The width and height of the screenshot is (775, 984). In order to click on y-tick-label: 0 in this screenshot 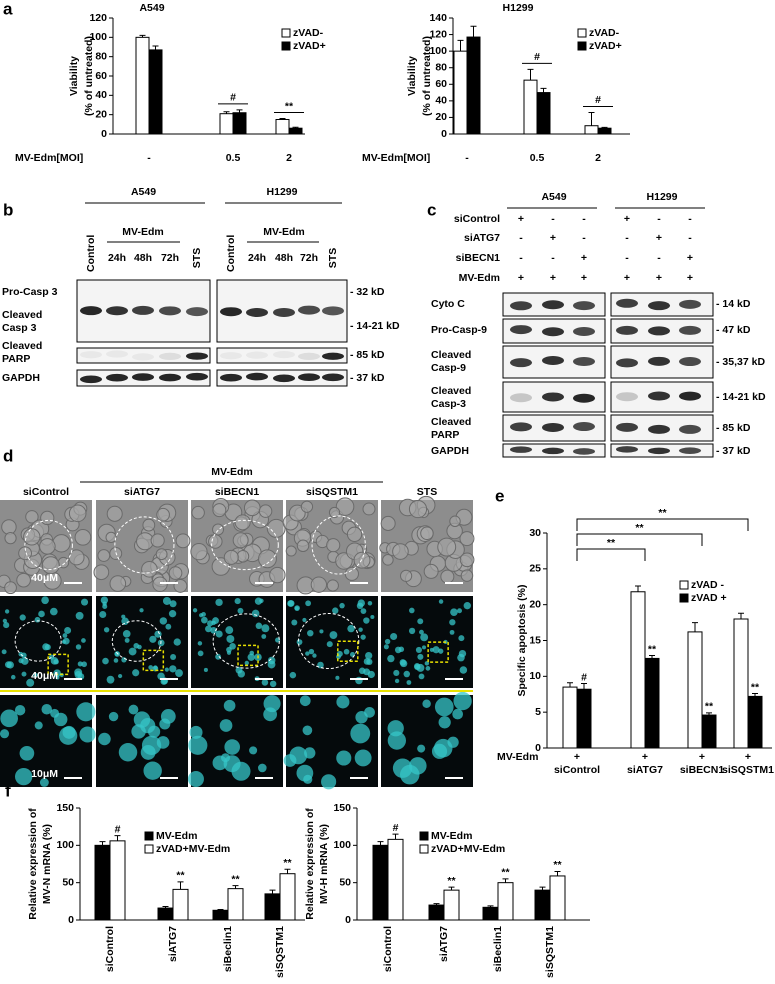, I will do `click(104, 134)`.